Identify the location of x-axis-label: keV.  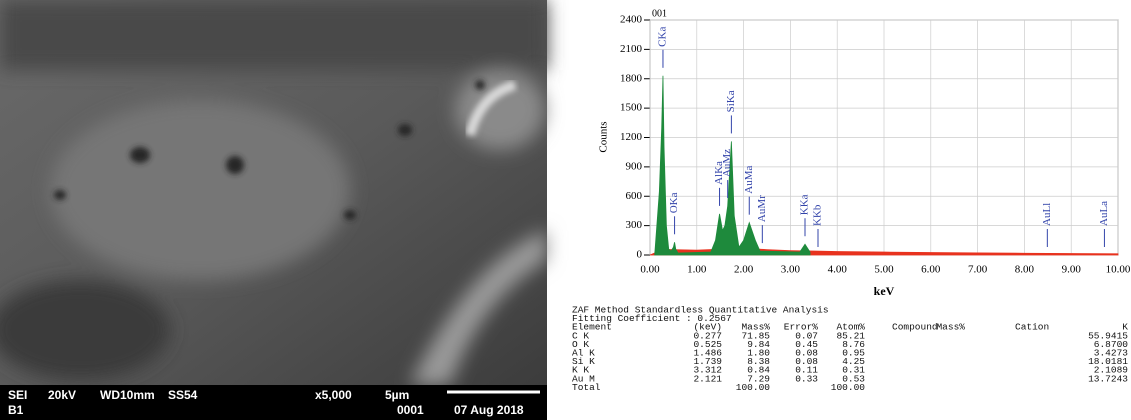
(884, 291).